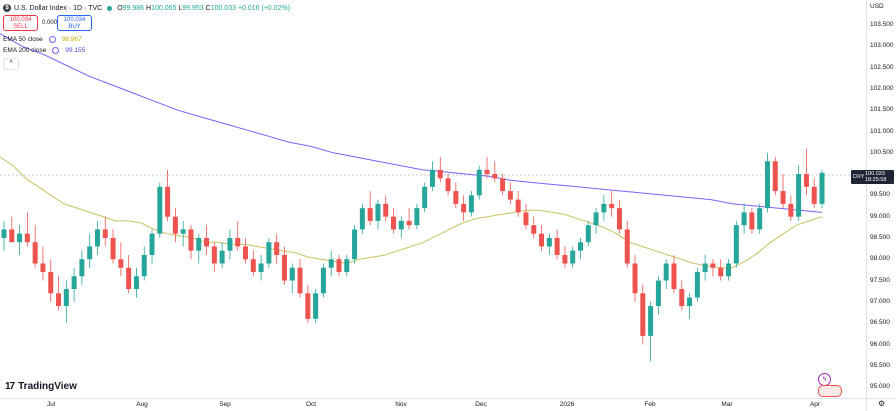  I want to click on price-tick: 103.000, so click(882, 46).